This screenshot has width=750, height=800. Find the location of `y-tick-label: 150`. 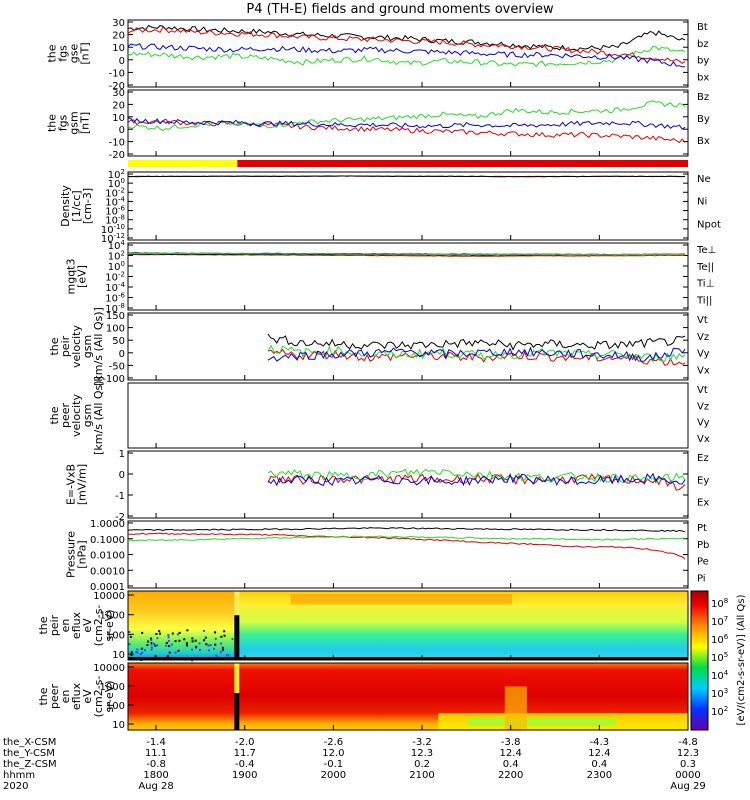

y-tick-label: 150 is located at coordinates (115, 316).